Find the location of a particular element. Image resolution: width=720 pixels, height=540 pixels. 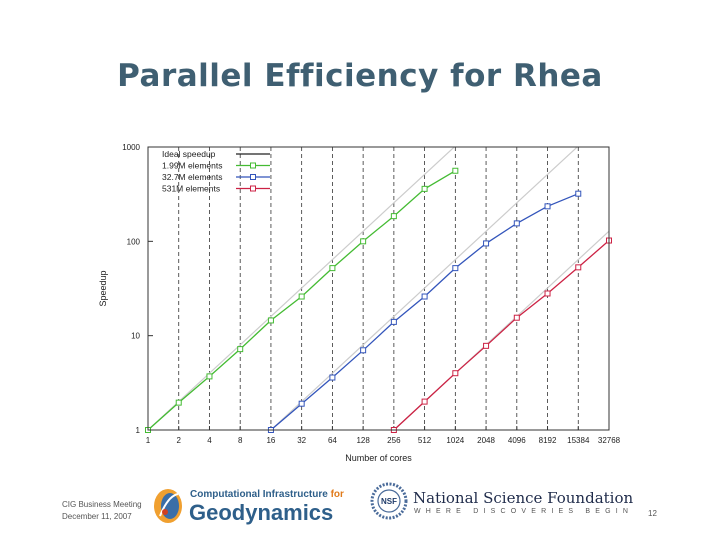

x-tick-label: 256 is located at coordinates (394, 440).